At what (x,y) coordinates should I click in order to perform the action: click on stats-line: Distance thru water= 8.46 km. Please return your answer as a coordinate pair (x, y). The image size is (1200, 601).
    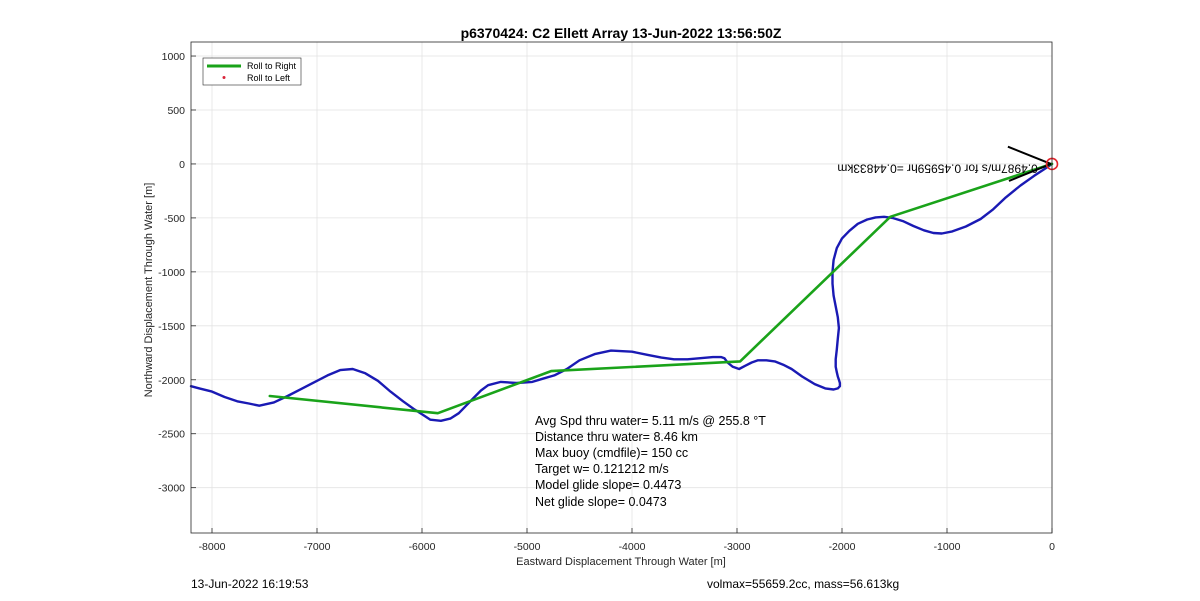
    Looking at the image, I should click on (616, 437).